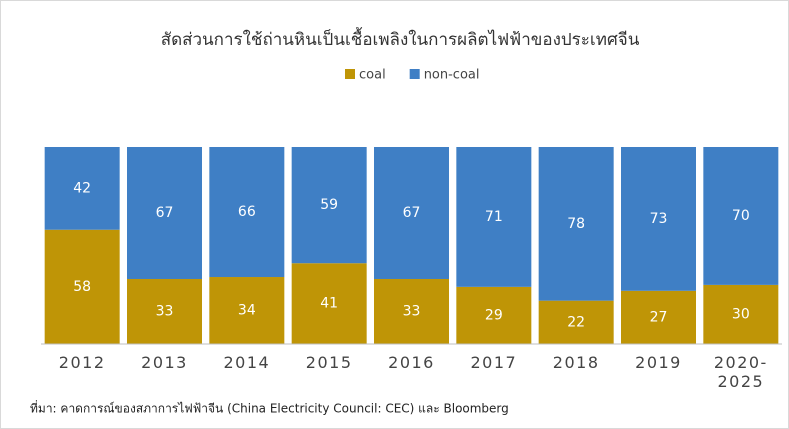 Image resolution: width=789 pixels, height=429 pixels. I want to click on data-label: 29, so click(494, 315).